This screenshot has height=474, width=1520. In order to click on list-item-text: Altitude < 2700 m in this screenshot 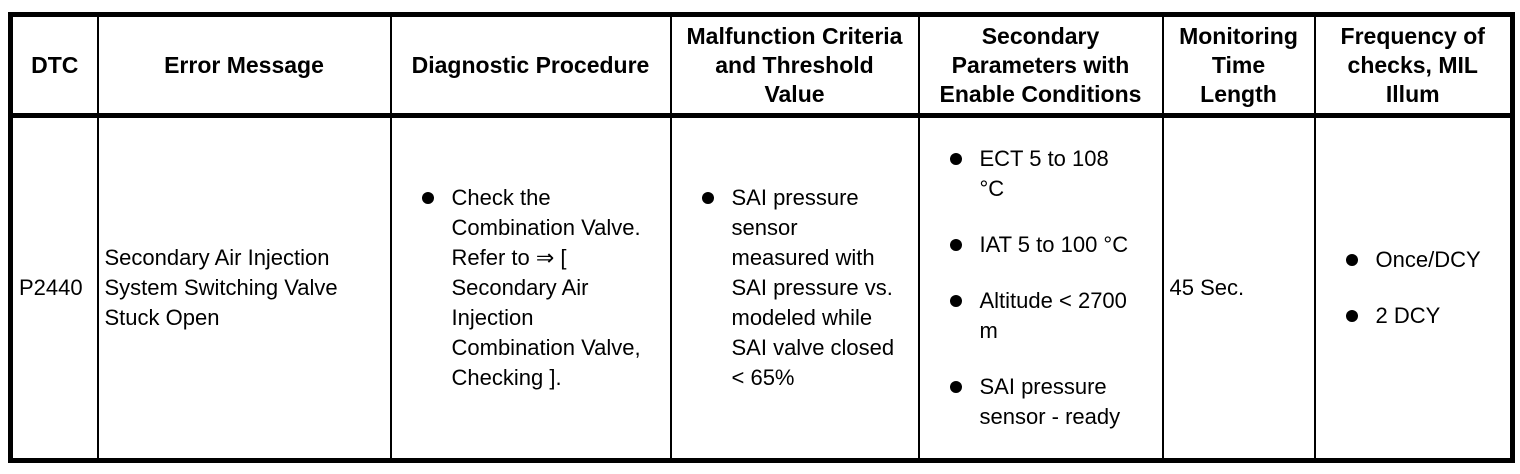, I will do `click(1053, 315)`.